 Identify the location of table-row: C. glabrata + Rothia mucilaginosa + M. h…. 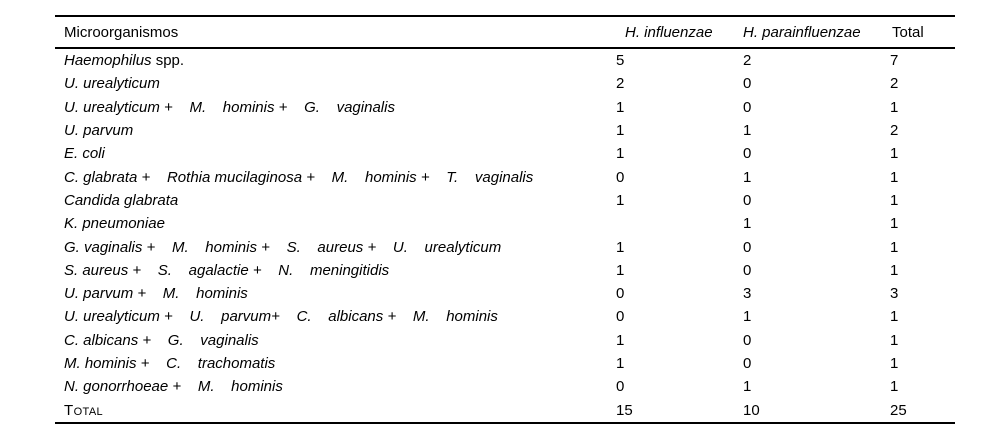
(505, 176).